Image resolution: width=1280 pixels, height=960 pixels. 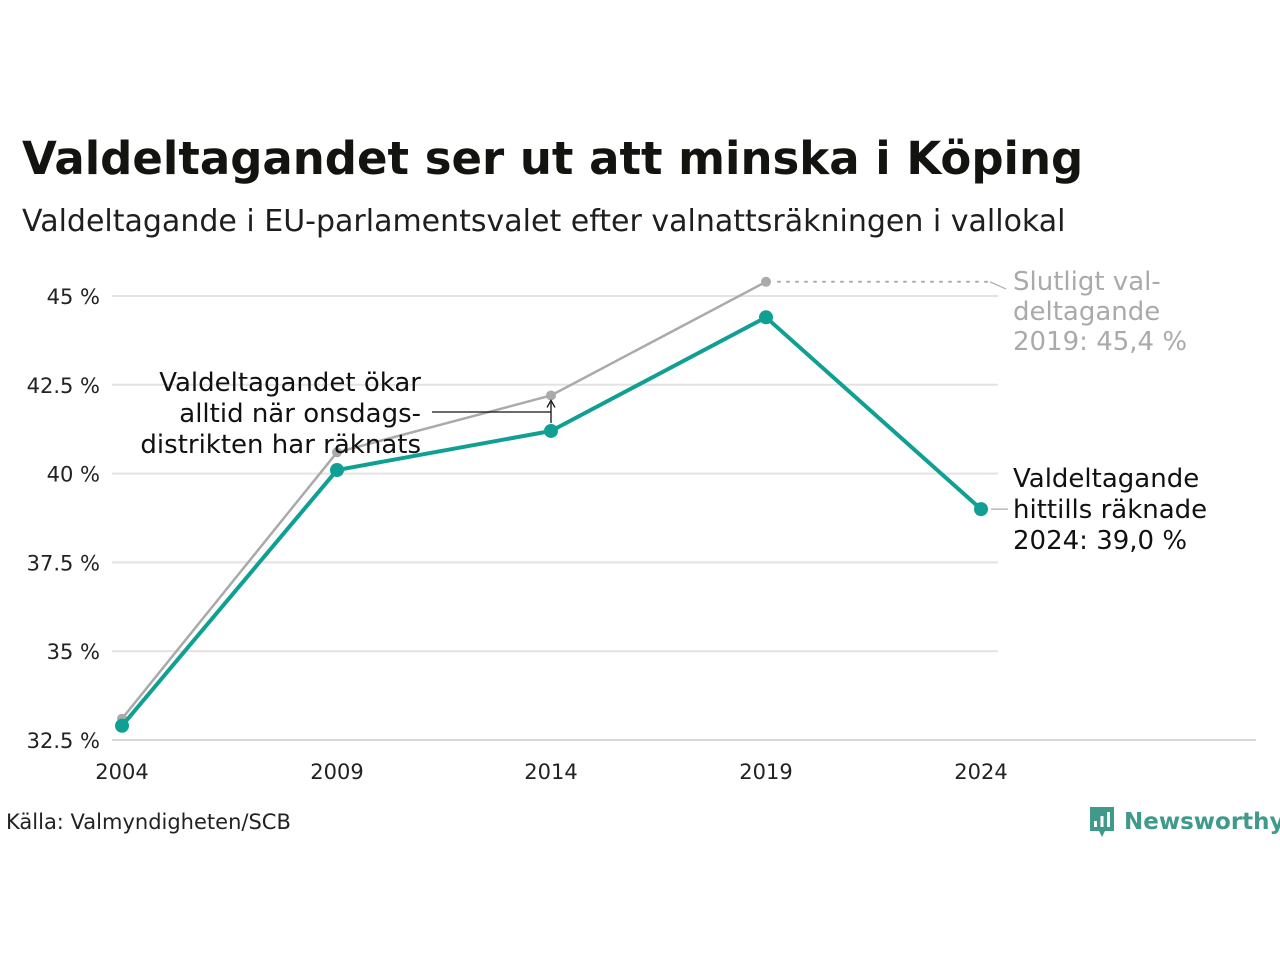 I want to click on annotation-onsdag-text: alltid när onsdags-, so click(x=300, y=414).